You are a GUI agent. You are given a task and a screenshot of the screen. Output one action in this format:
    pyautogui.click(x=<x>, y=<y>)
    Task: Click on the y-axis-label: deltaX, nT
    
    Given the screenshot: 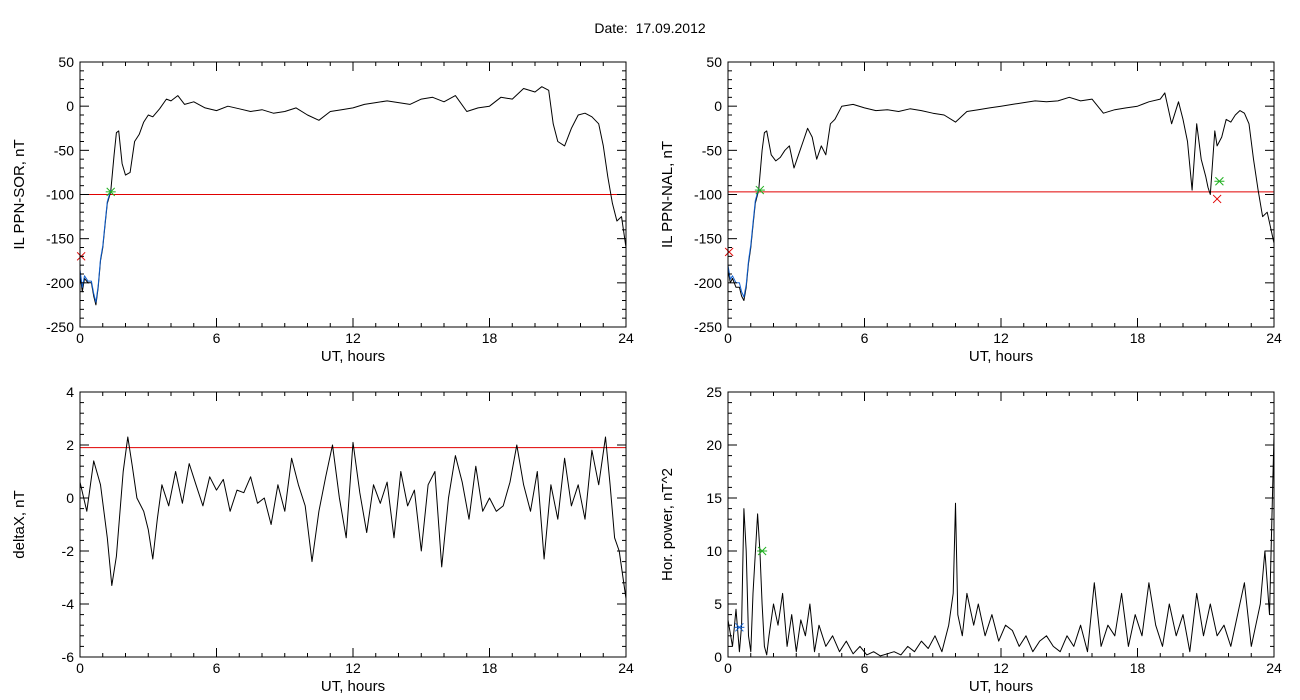 What is the action you would take?
    pyautogui.click(x=19, y=524)
    